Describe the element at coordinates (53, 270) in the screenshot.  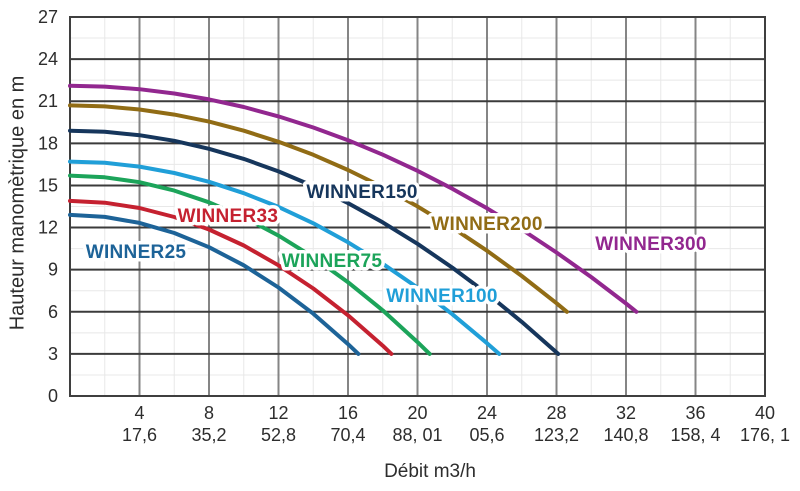
I see `y-tick-label: 9` at that location.